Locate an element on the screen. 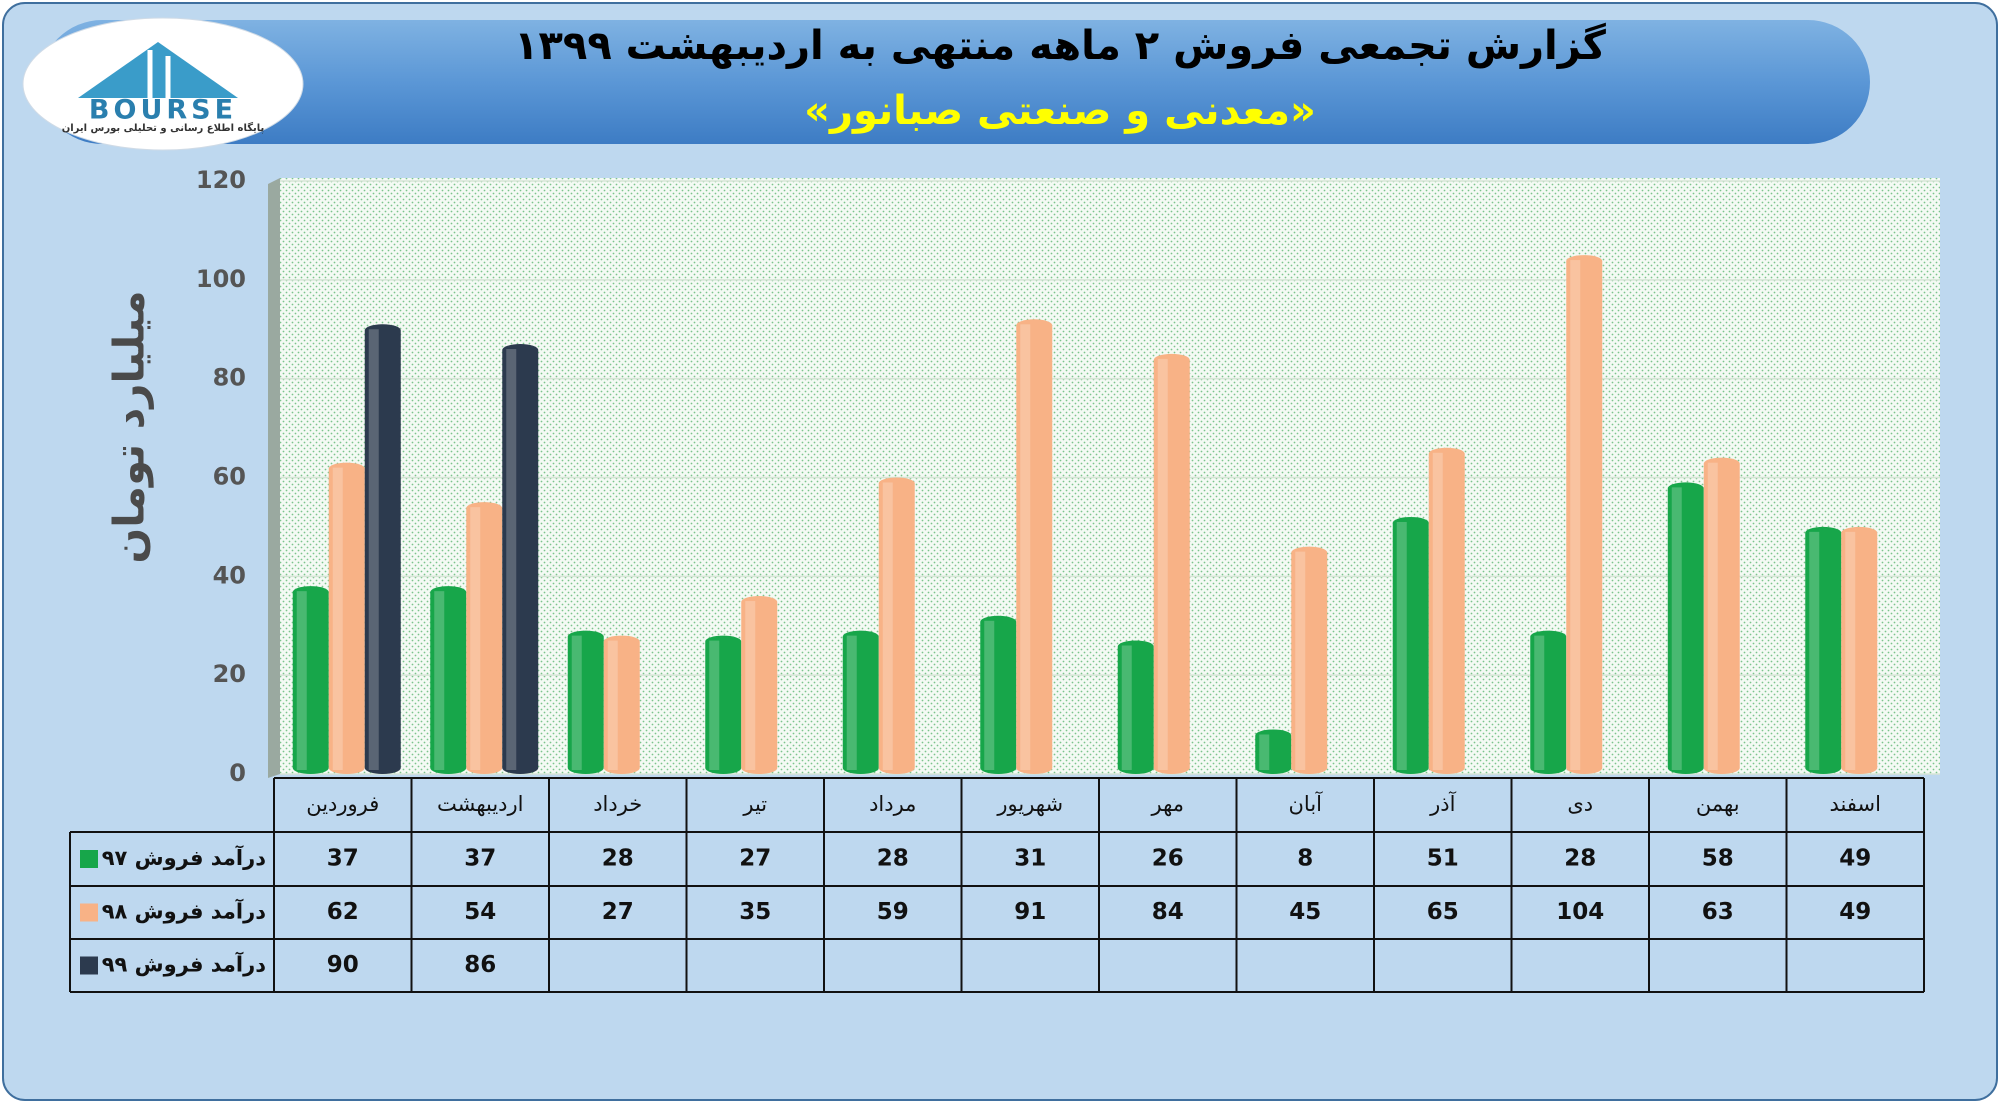 This screenshot has width=2000, height=1103. x-tick-label: آذر is located at coordinates (1442, 803).